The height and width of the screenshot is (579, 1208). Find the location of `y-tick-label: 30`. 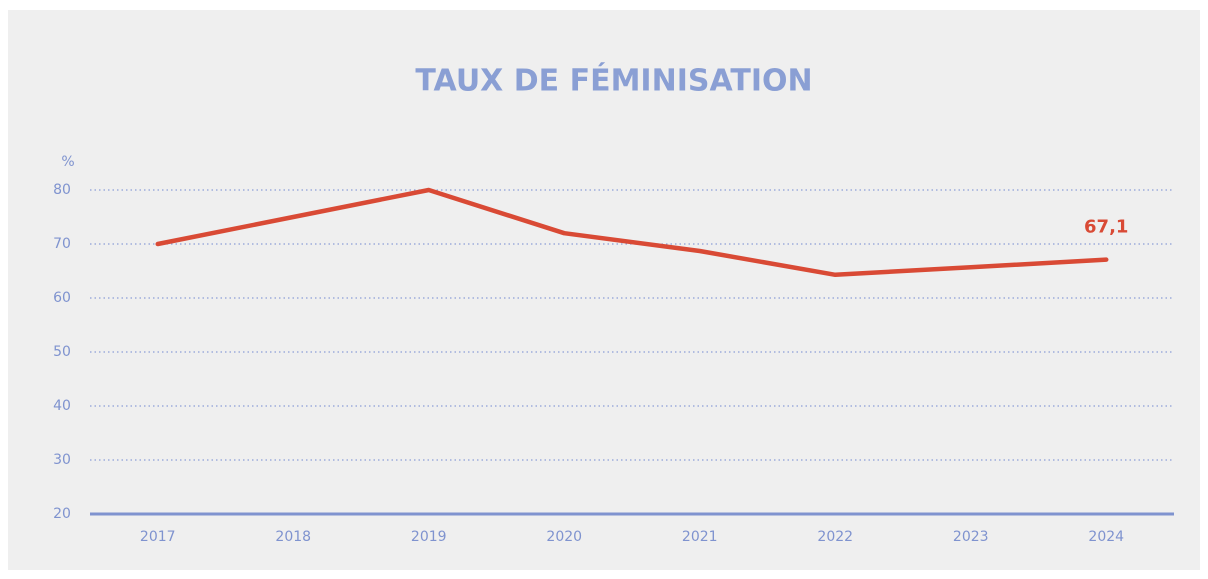

y-tick-label: 30 is located at coordinates (62, 460).